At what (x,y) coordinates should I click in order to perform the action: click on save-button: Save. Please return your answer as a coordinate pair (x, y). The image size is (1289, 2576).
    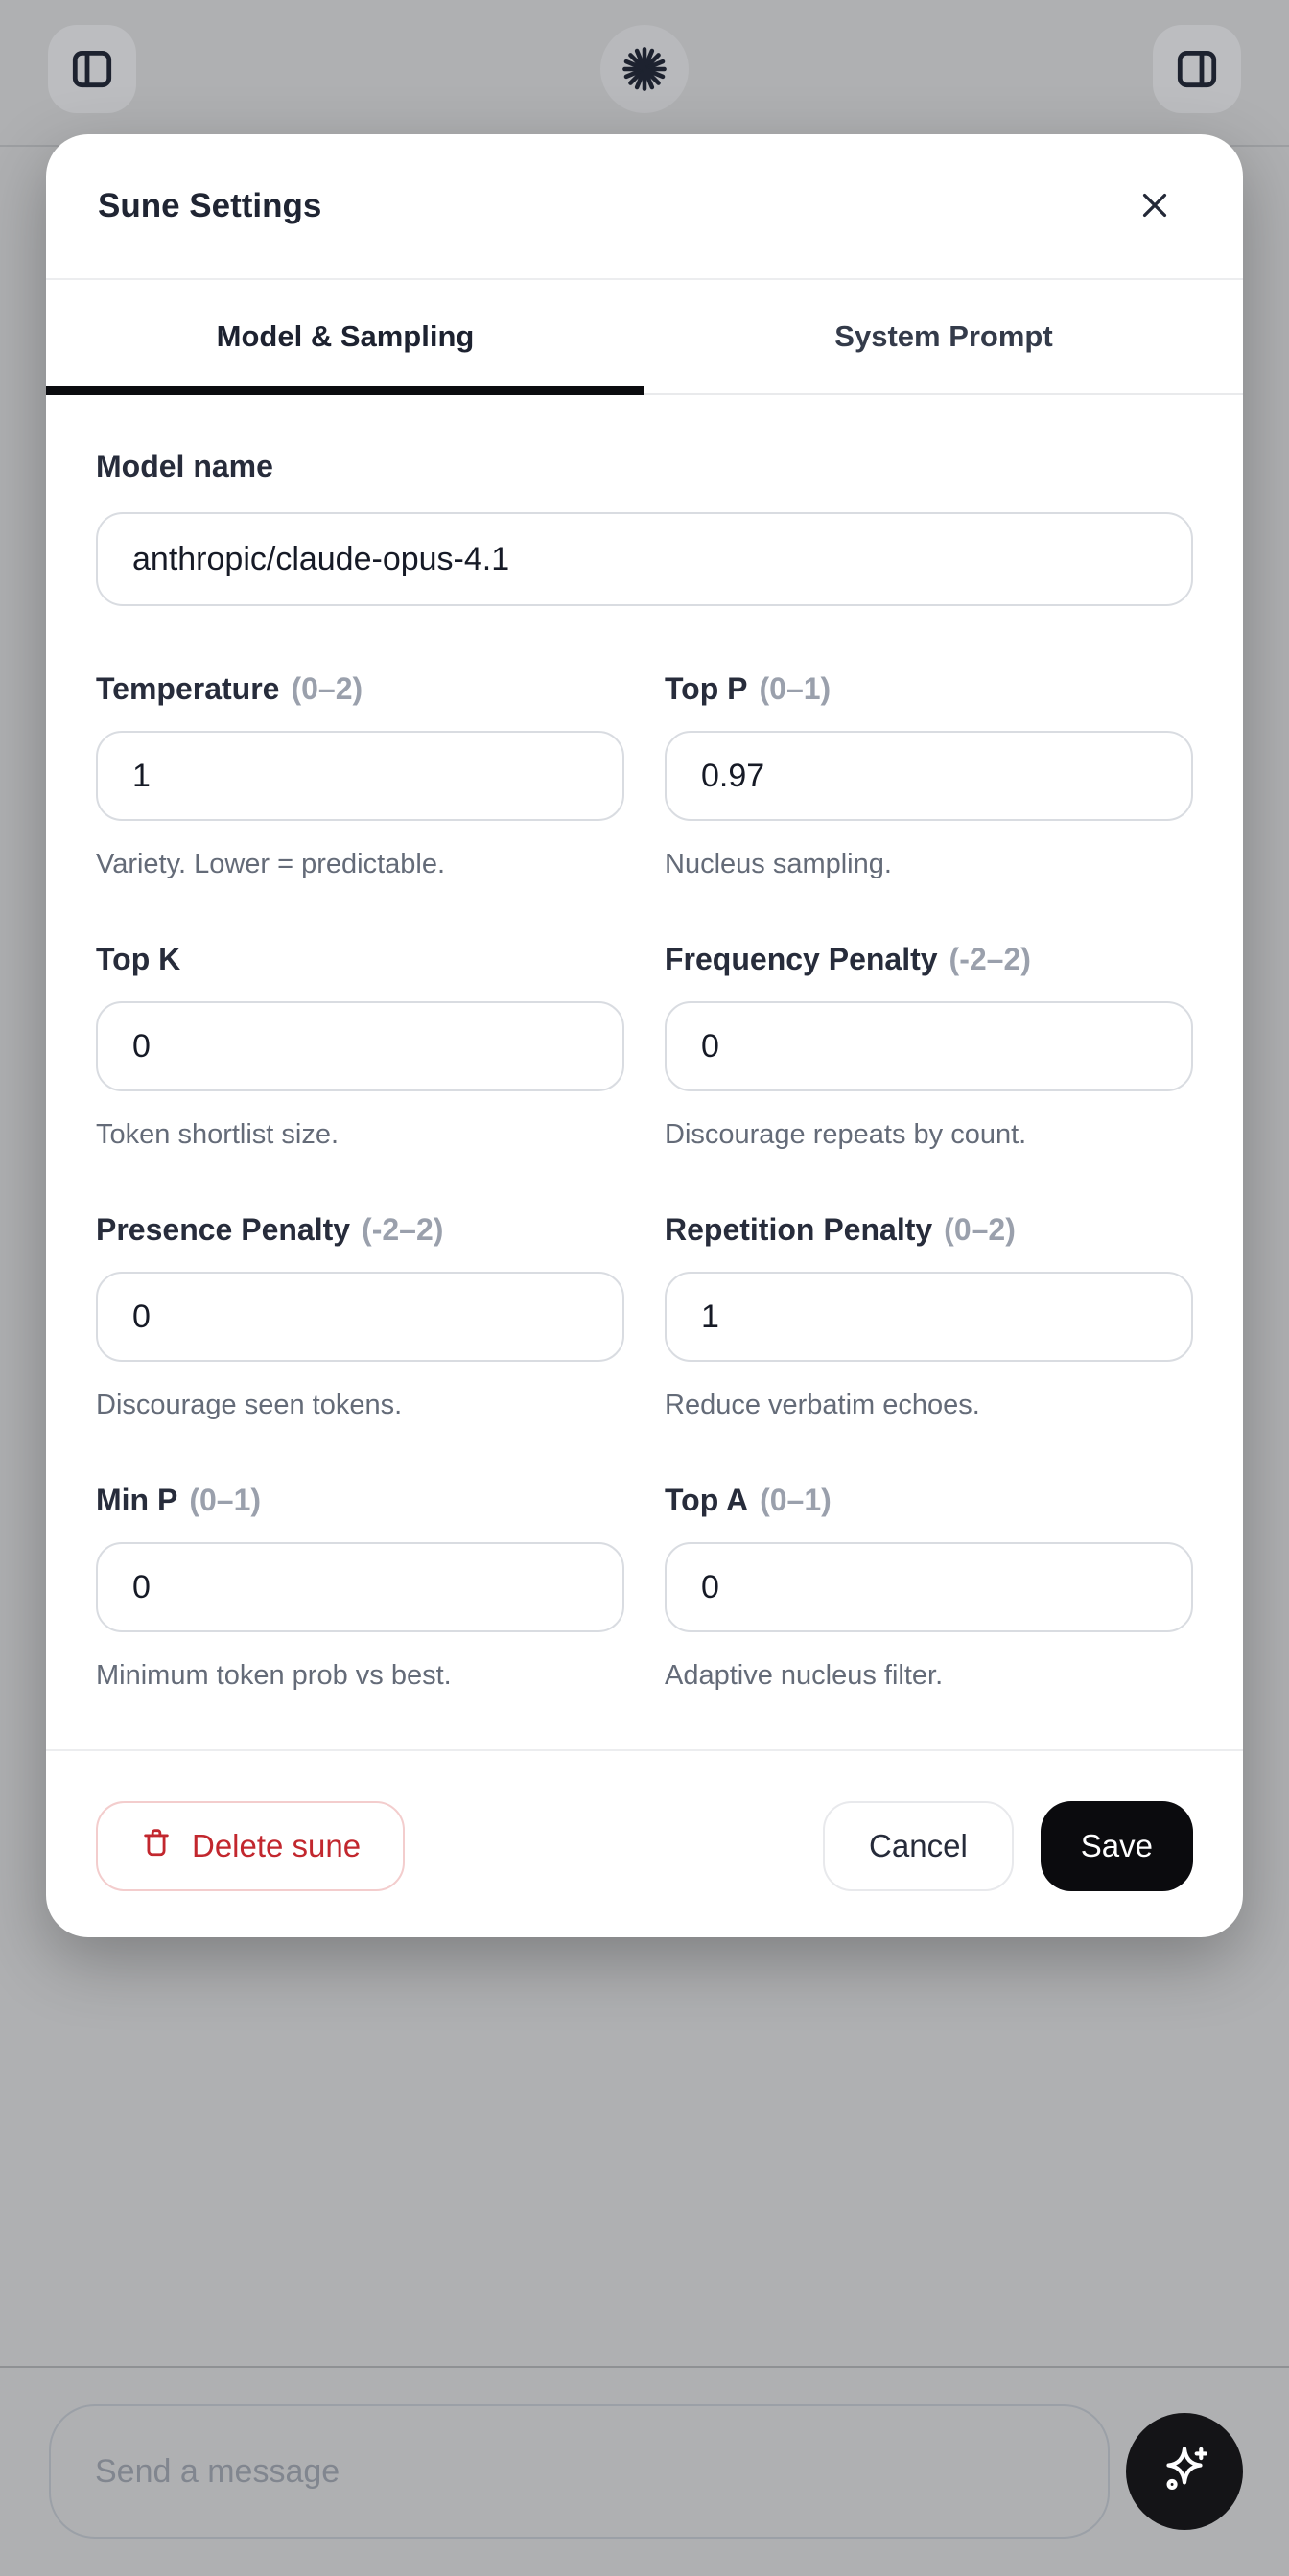
    Looking at the image, I should click on (1116, 1846).